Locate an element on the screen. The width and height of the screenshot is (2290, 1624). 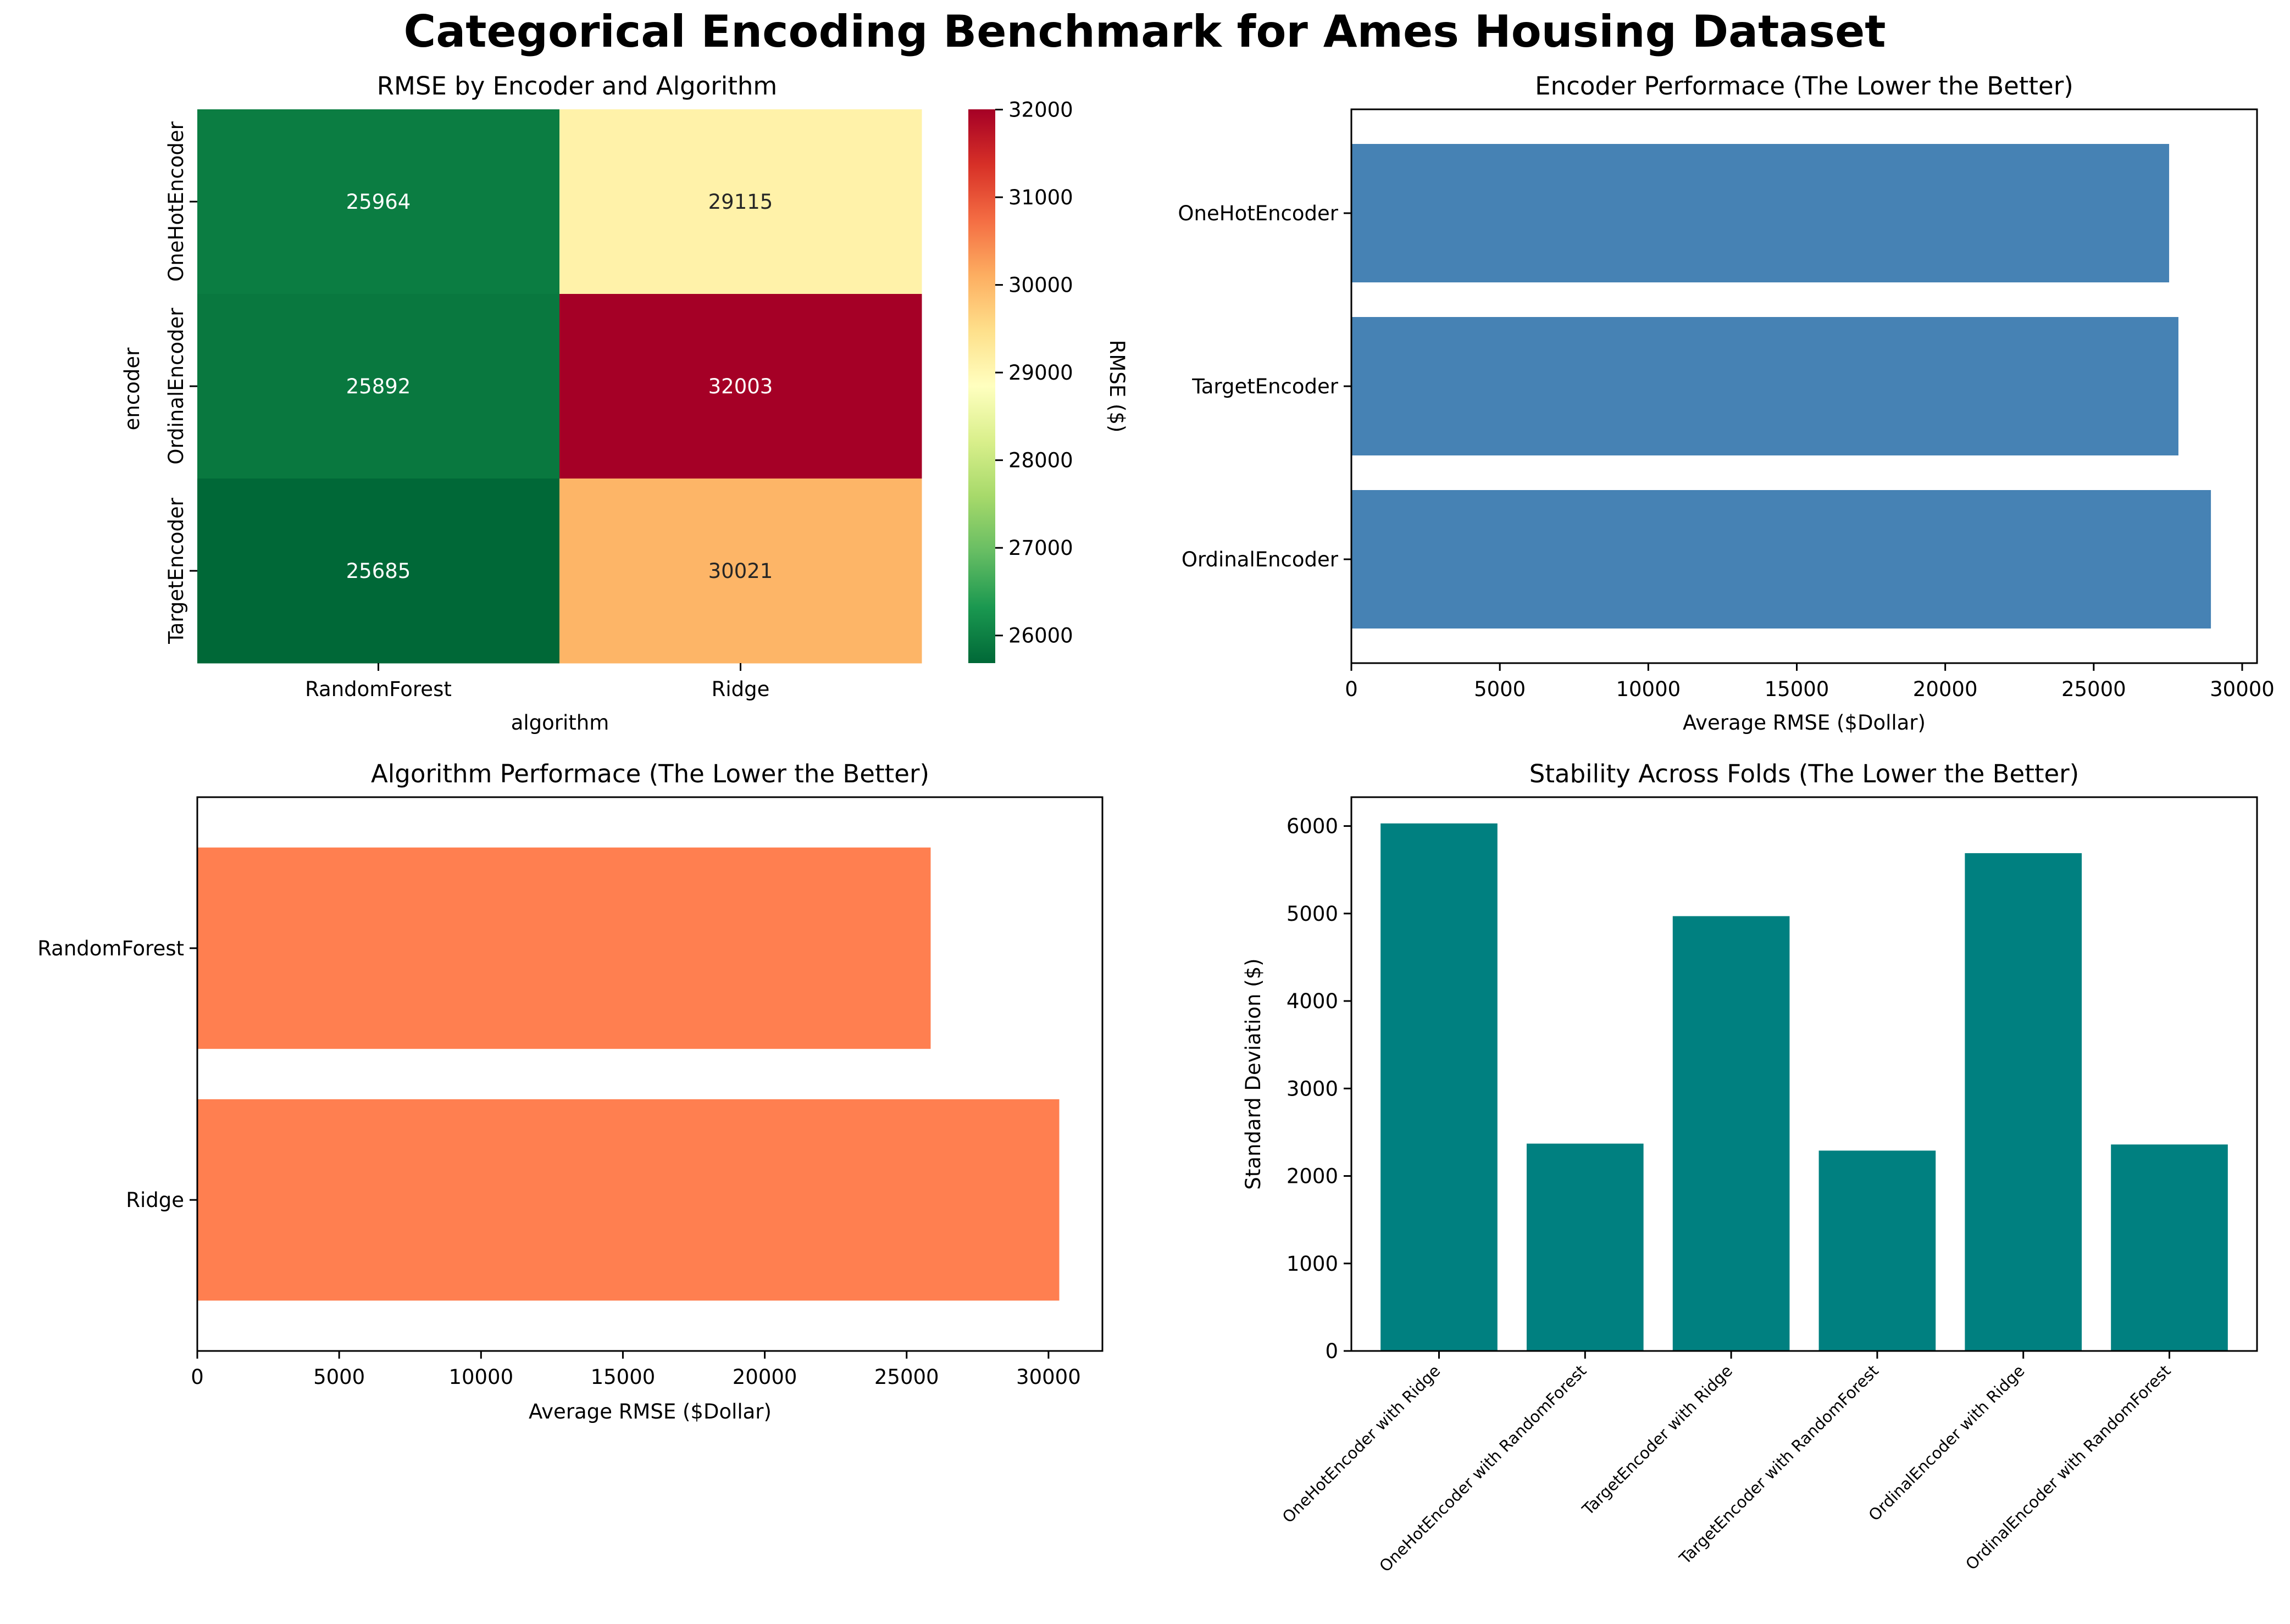
encoder-bar-x-tick-label: 30000 is located at coordinates (2242, 689).